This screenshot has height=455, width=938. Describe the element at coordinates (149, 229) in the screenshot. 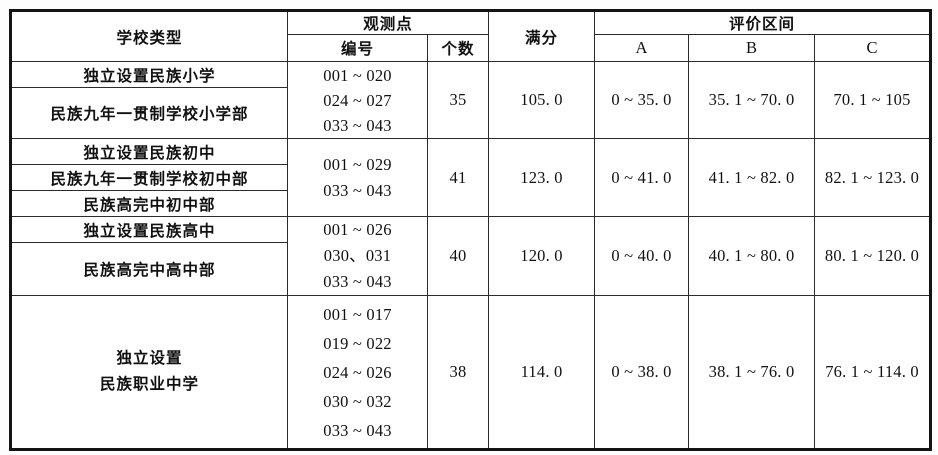

I see `school-type-cell: 独立设置民族高中` at that location.